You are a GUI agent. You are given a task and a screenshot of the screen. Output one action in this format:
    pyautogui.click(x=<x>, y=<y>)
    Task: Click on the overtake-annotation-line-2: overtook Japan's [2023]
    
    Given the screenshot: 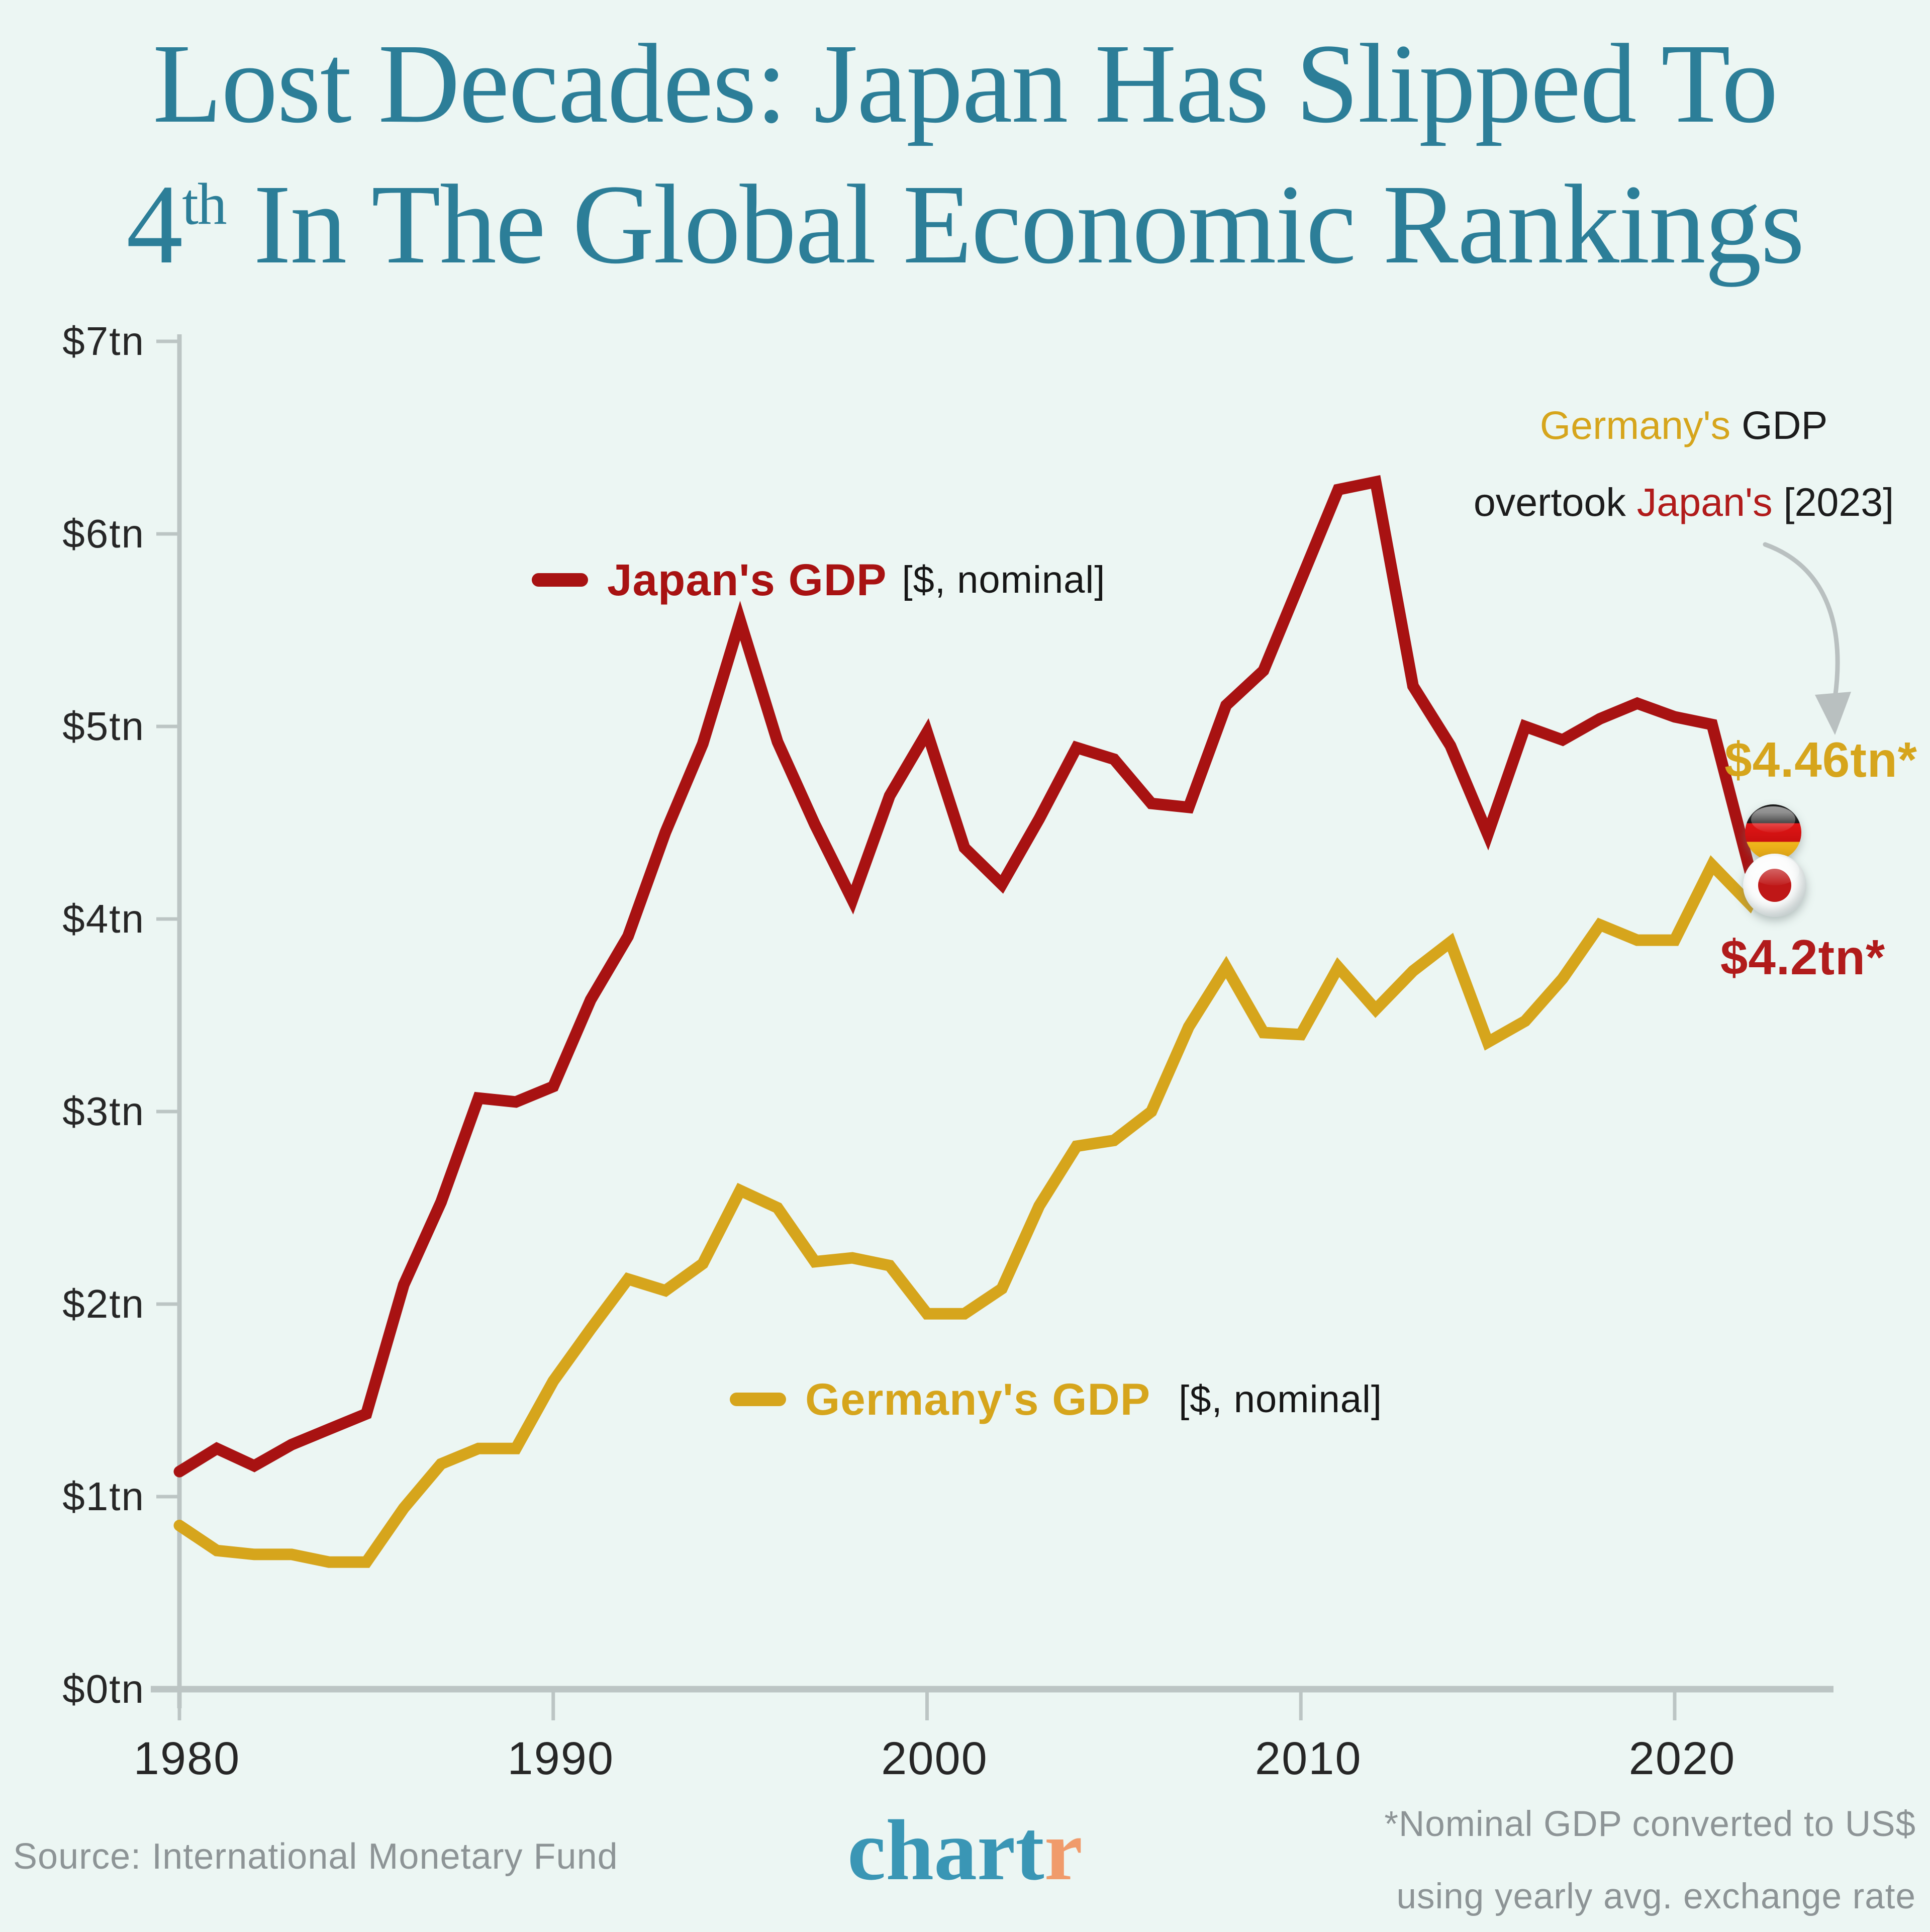 What is the action you would take?
    pyautogui.click(x=1683, y=502)
    